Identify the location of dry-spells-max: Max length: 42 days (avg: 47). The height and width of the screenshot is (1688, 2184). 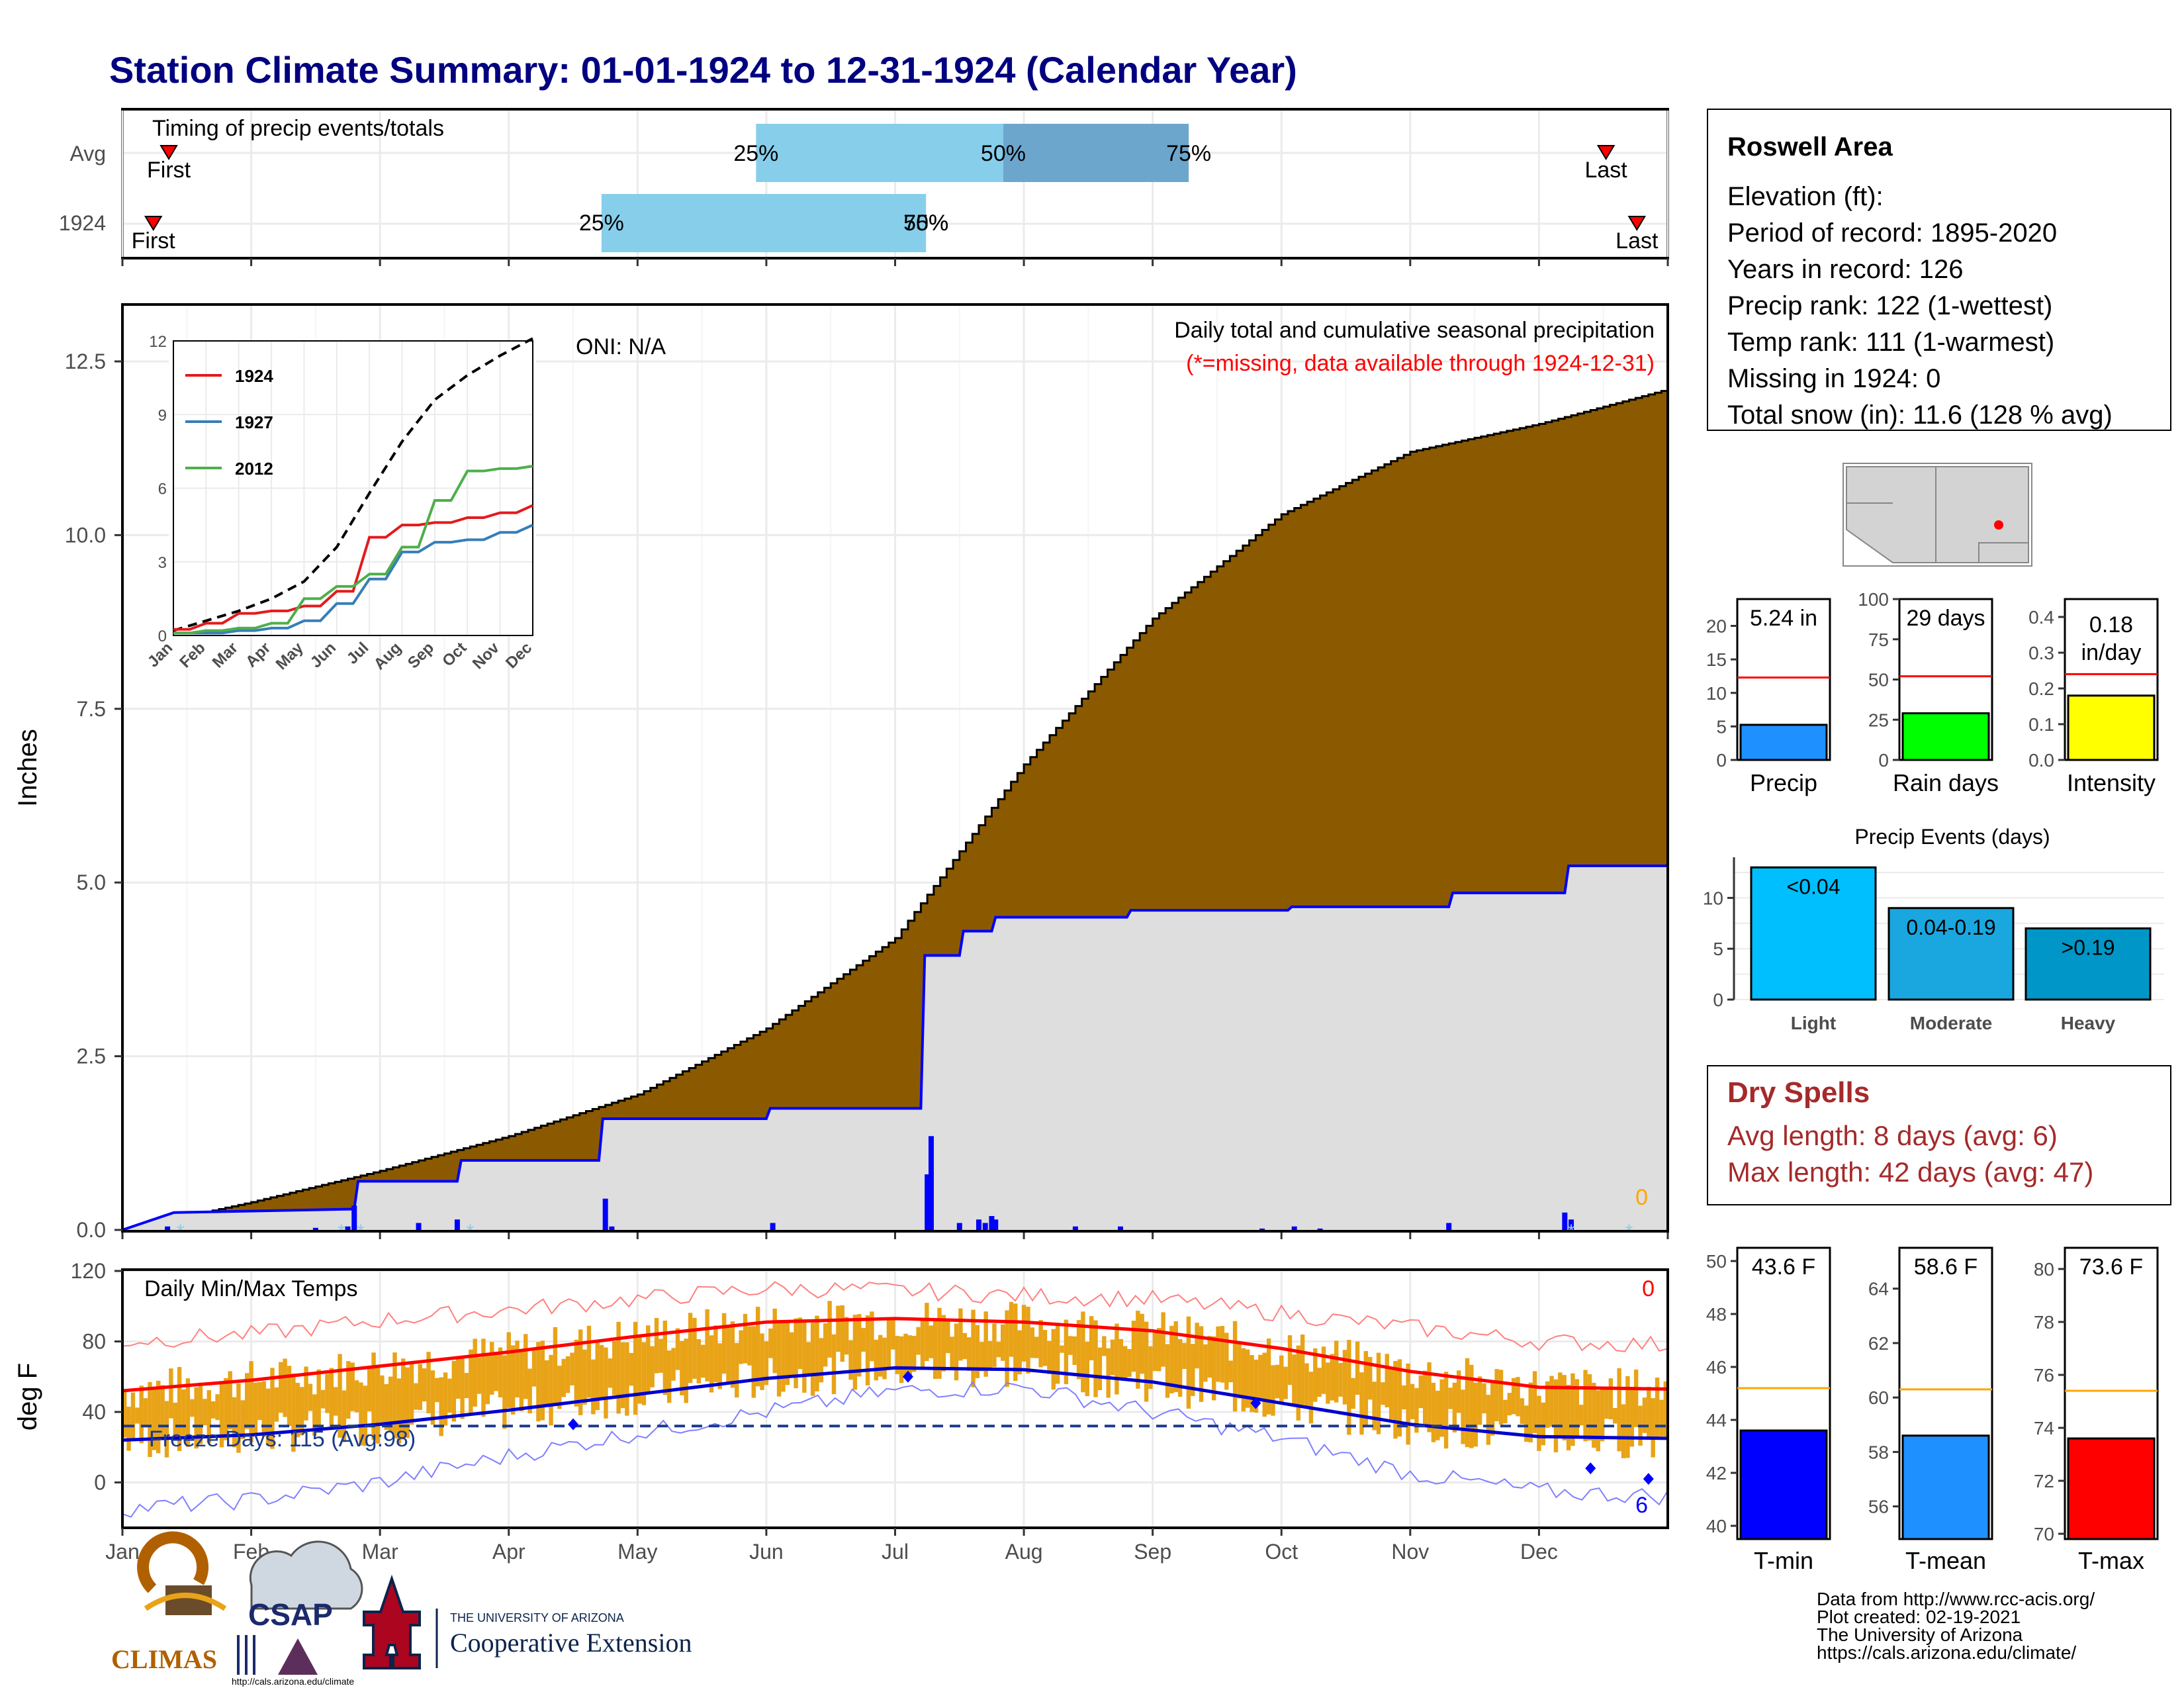
(1910, 1172).